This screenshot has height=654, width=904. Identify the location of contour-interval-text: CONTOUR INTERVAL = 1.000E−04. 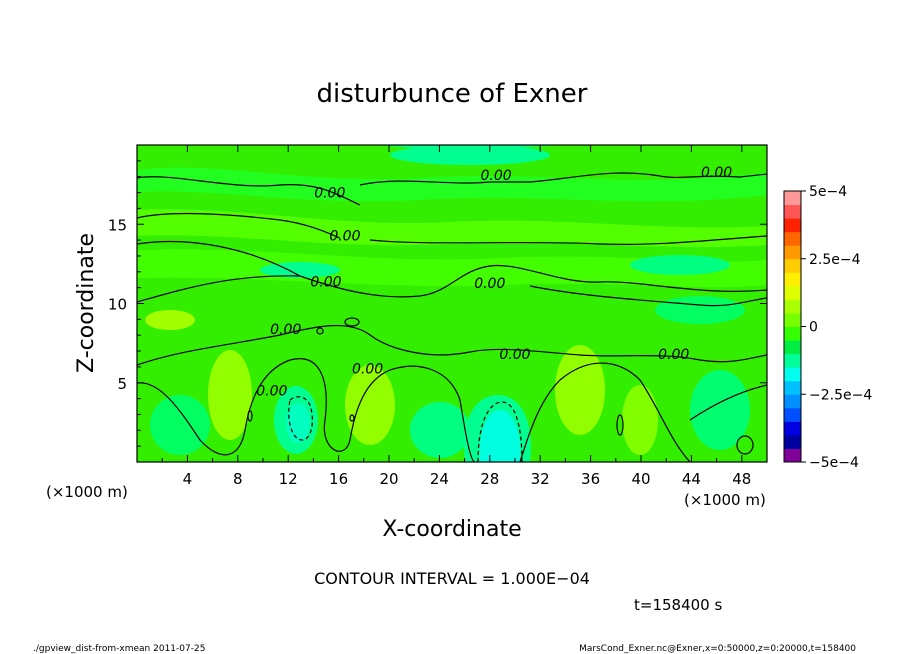
(452, 578).